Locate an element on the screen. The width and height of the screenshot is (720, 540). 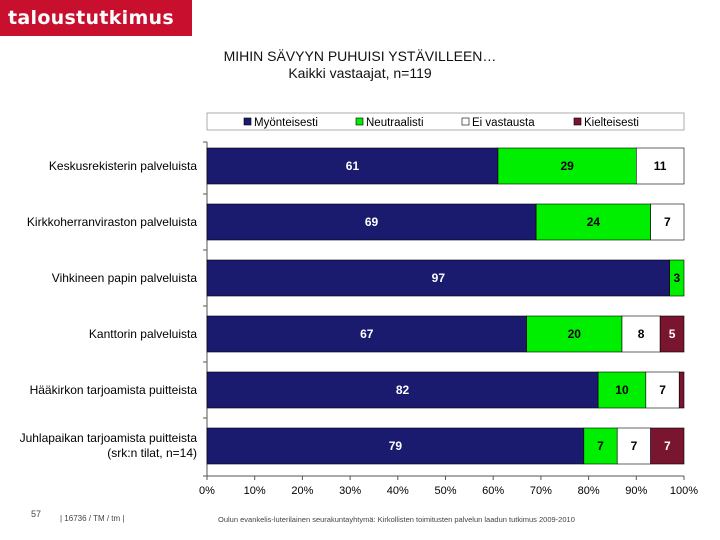
data-label: 10 is located at coordinates (622, 390).